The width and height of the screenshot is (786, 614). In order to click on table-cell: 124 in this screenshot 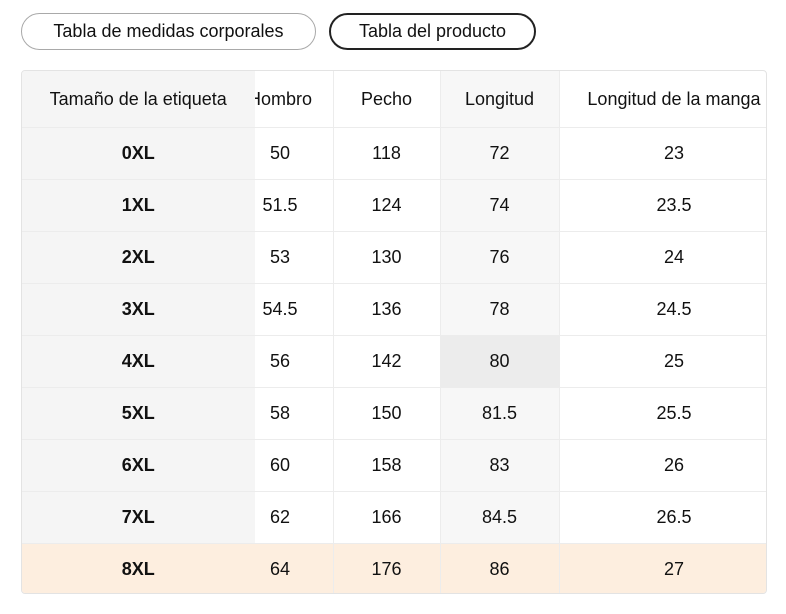, I will do `click(387, 205)`.